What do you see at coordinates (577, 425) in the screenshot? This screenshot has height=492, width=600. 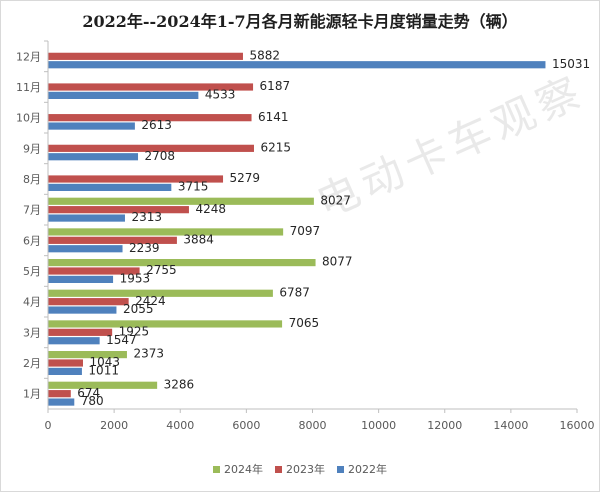 I see `x-tick-label: 16000` at bounding box center [577, 425].